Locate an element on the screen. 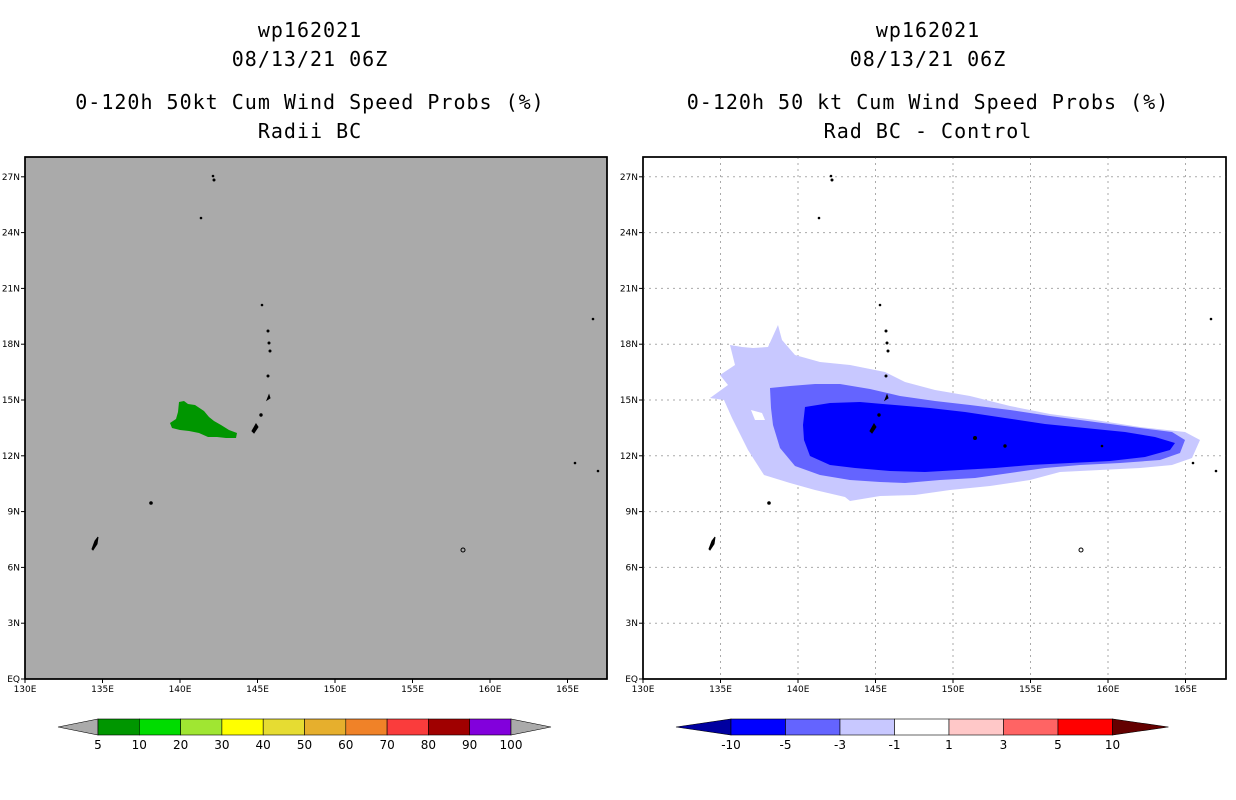 Image resolution: width=1236 pixels, height=800 pixels. lon-label: 140E is located at coordinates (180, 690).